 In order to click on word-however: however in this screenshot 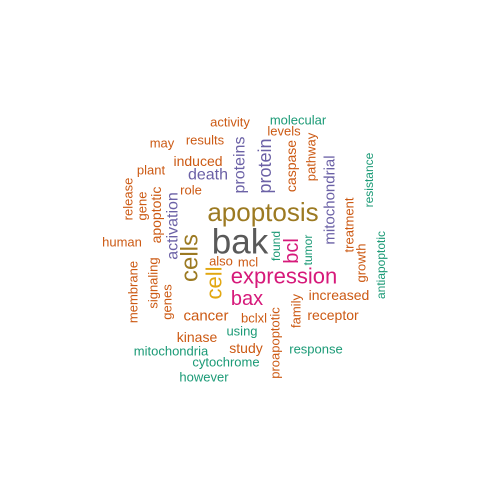, I will do `click(204, 377)`.